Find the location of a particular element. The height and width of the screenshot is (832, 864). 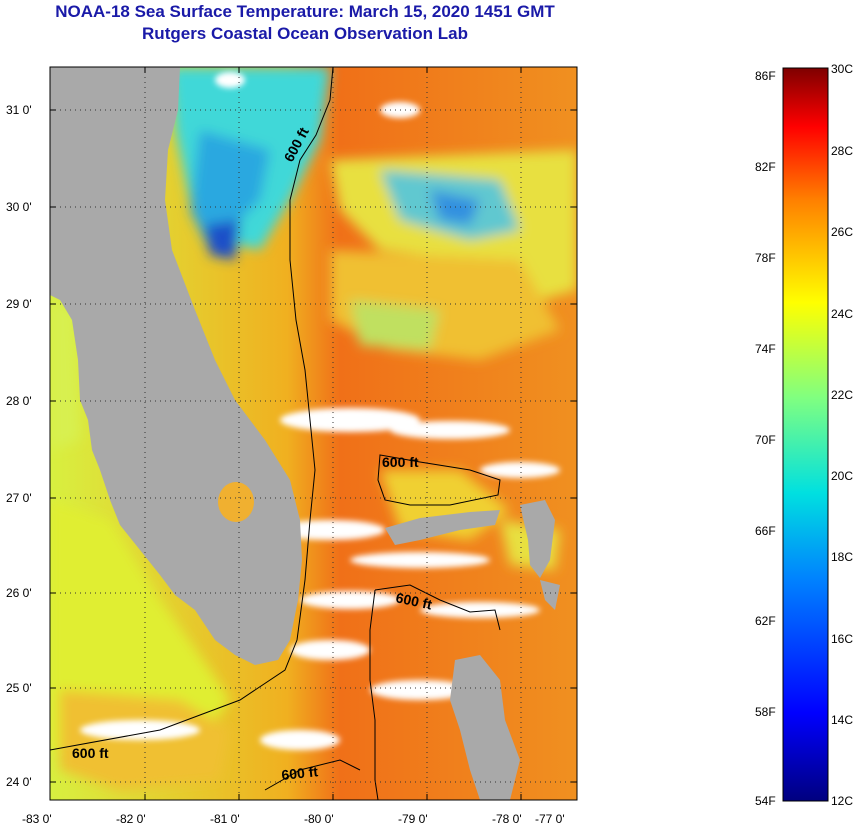

lon-label: -78 0' is located at coordinates (507, 819).